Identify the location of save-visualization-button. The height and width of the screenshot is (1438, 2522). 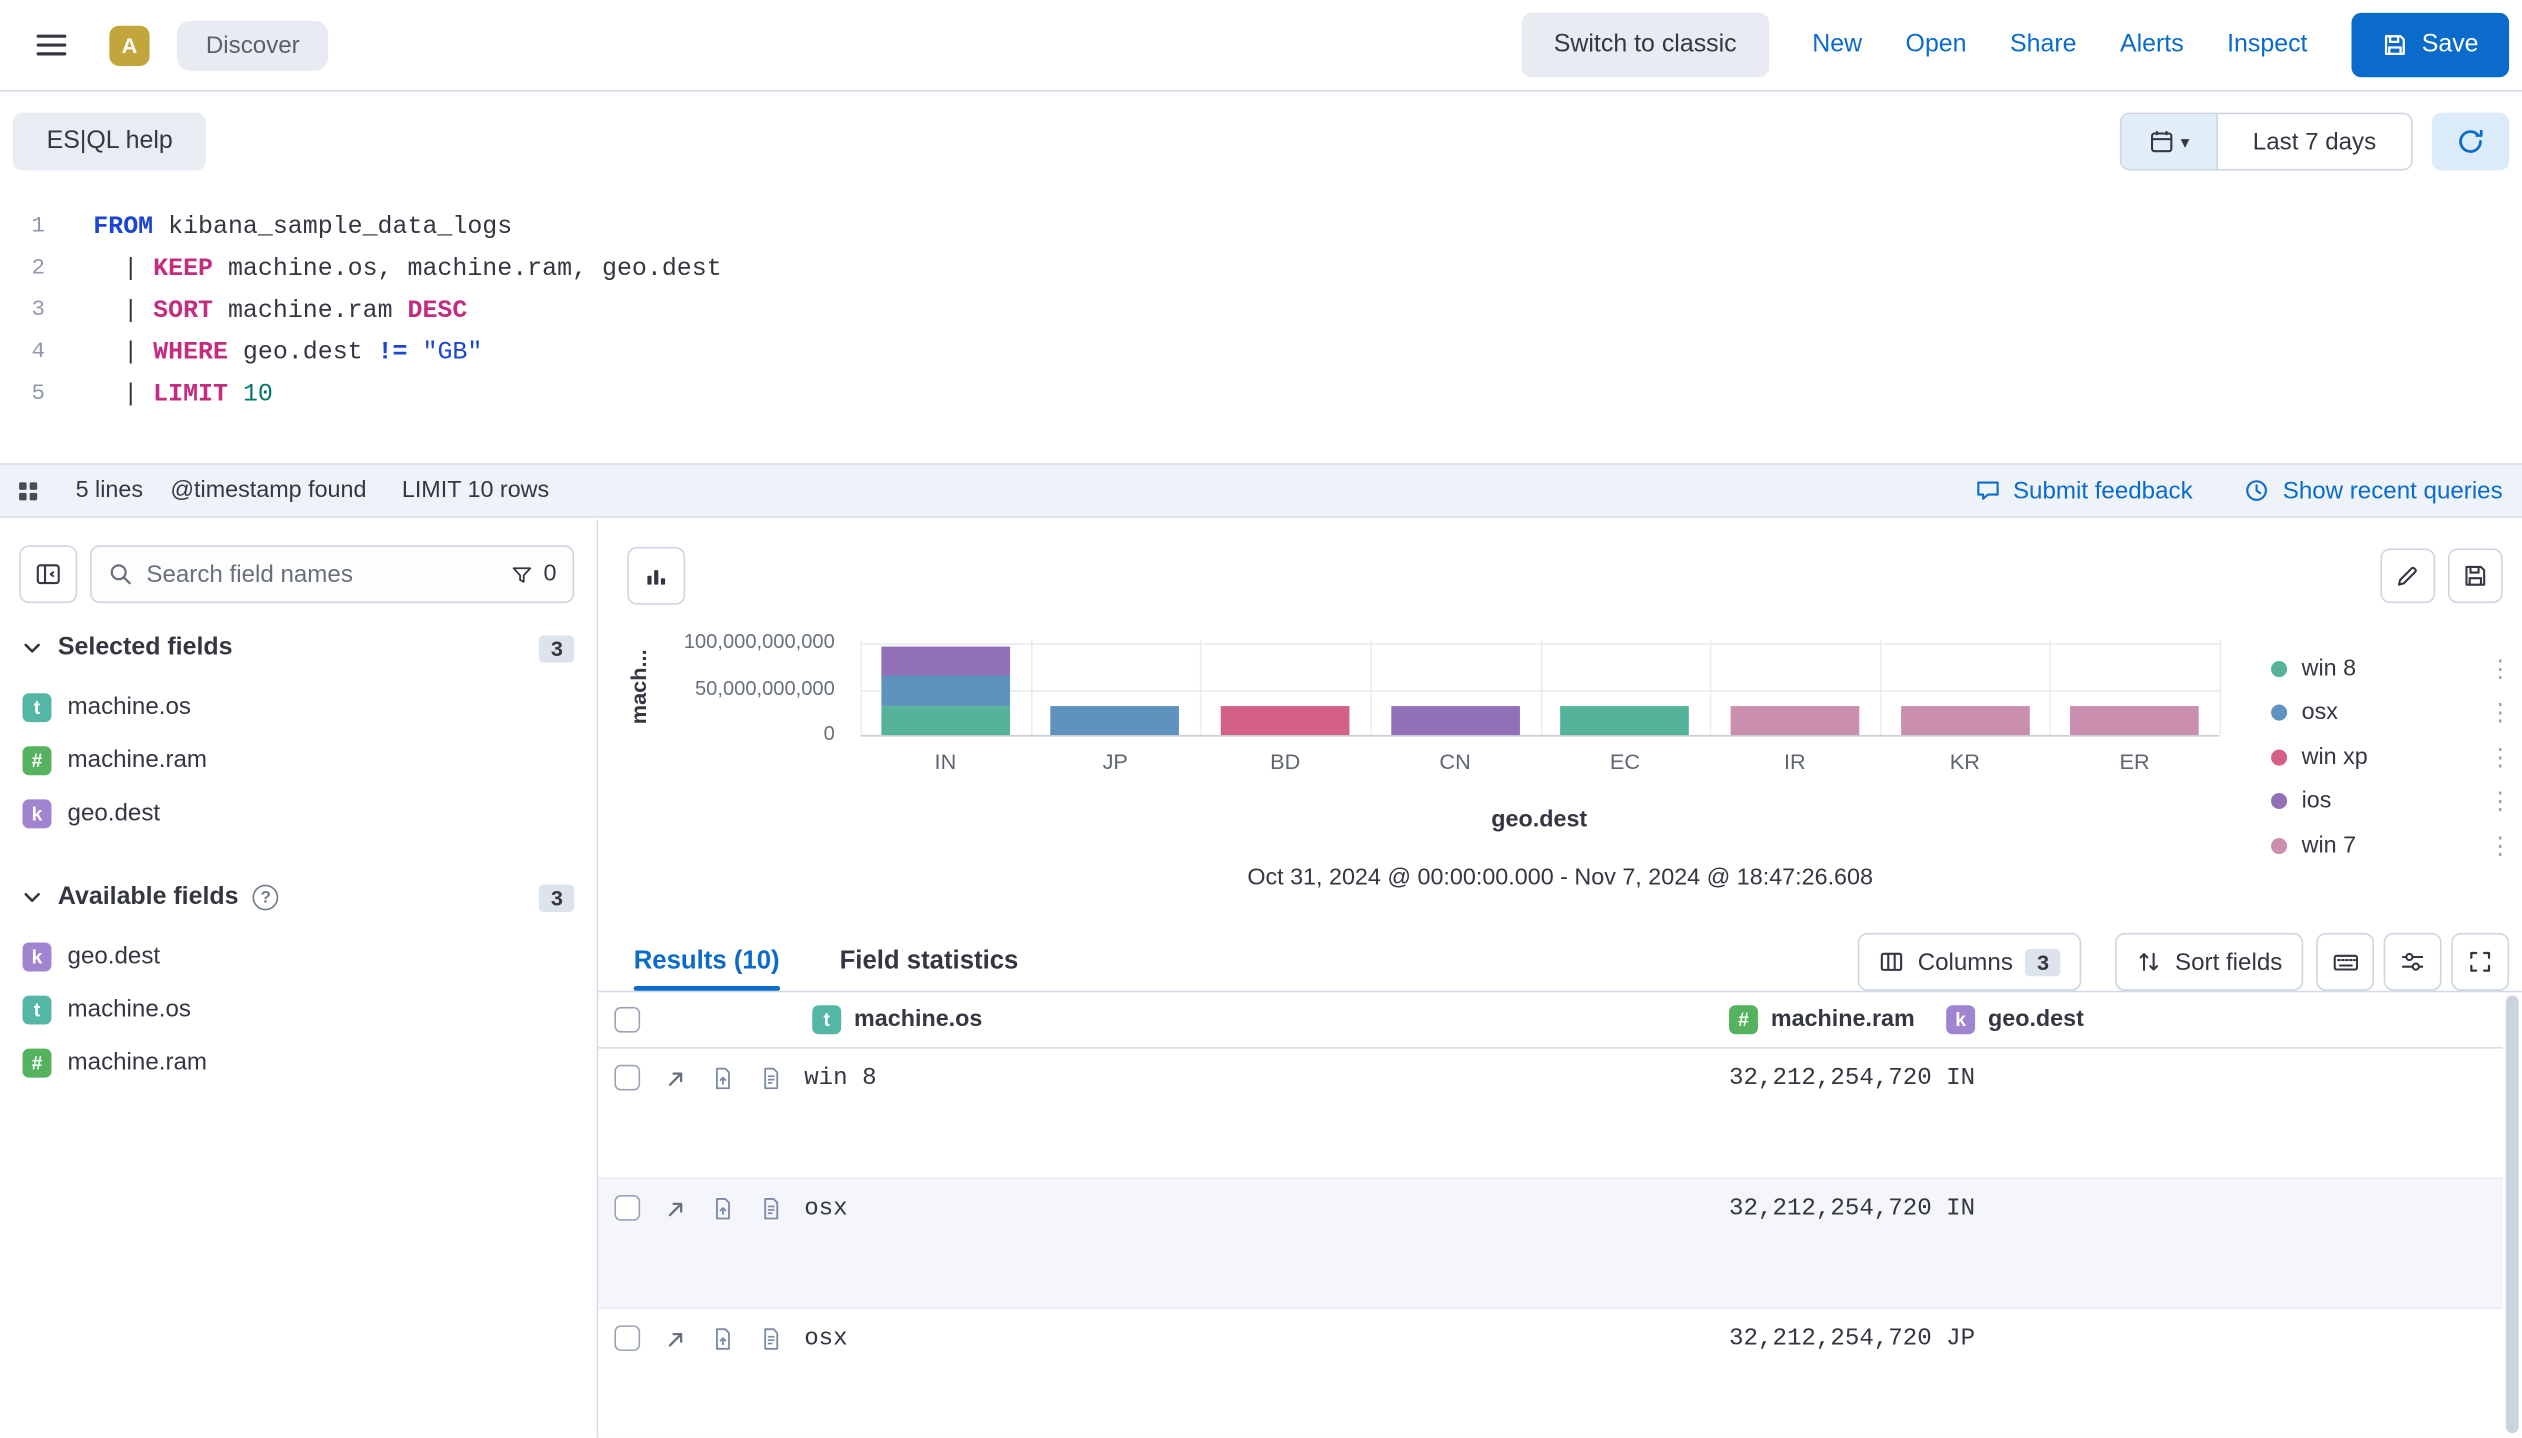
(2475, 576).